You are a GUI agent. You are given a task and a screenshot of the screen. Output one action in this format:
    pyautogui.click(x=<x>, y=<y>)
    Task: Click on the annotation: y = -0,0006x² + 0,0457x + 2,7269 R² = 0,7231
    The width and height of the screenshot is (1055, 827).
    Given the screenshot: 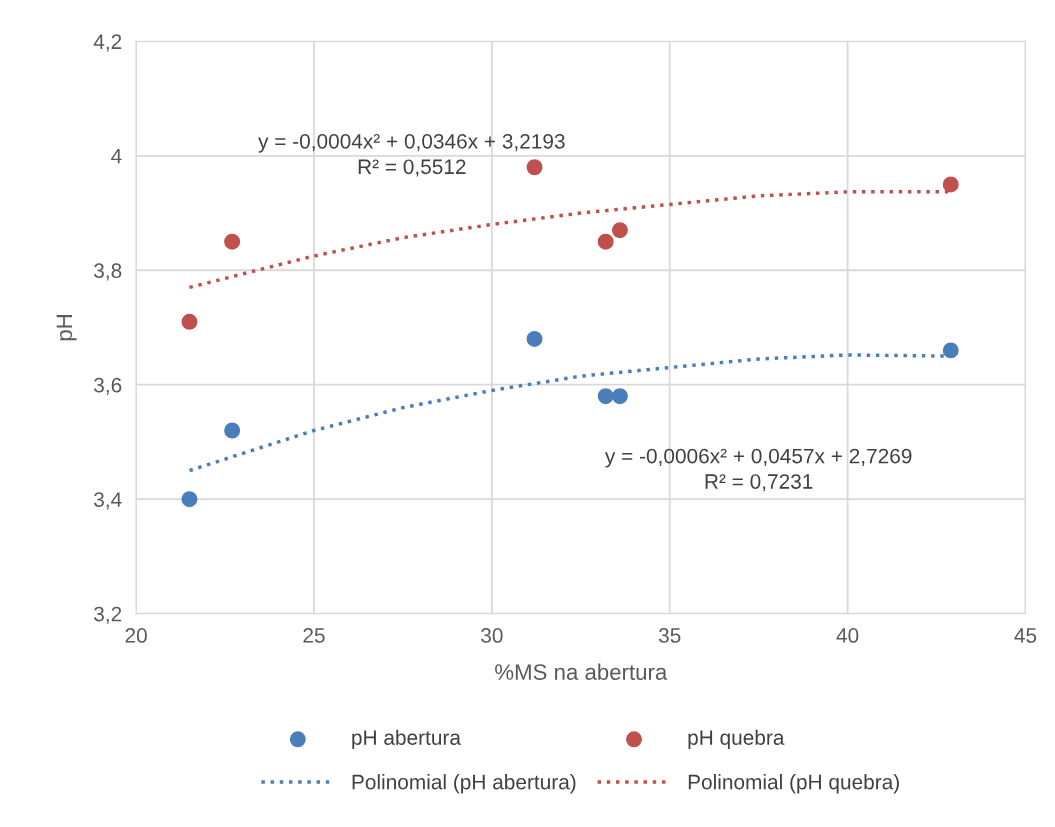 What is the action you would take?
    pyautogui.click(x=758, y=470)
    